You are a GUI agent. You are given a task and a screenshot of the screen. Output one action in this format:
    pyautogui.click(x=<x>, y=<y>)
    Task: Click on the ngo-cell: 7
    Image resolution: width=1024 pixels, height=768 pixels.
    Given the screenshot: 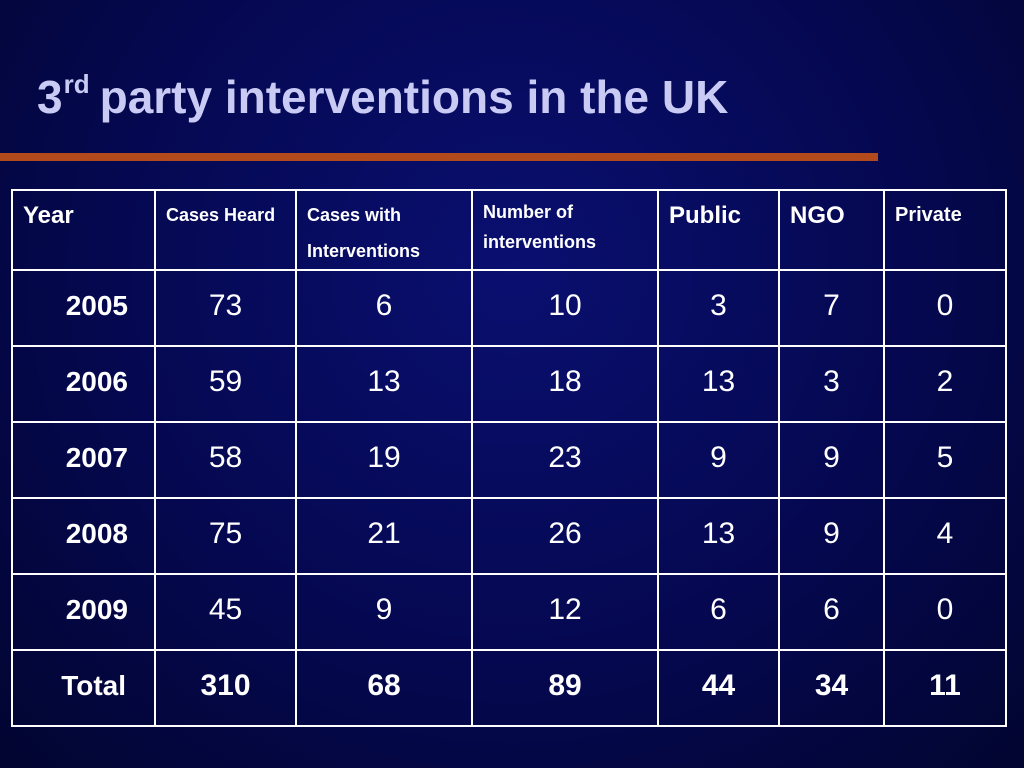 What is the action you would take?
    pyautogui.click(x=831, y=308)
    